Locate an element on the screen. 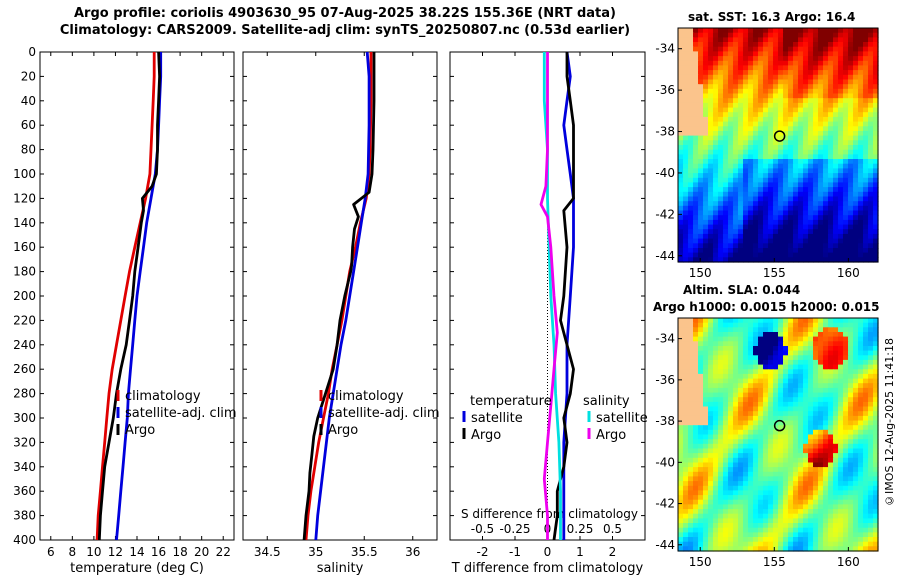 The image size is (900, 580). salinity-xtick-label: 34.5 is located at coordinates (267, 552).